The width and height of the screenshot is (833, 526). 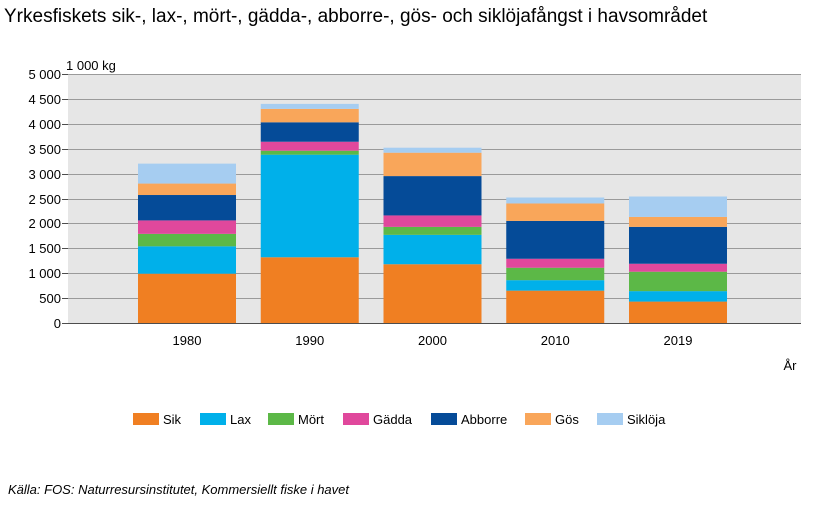 What do you see at coordinates (44, 174) in the screenshot?
I see `y-tick-label: 3 000` at bounding box center [44, 174].